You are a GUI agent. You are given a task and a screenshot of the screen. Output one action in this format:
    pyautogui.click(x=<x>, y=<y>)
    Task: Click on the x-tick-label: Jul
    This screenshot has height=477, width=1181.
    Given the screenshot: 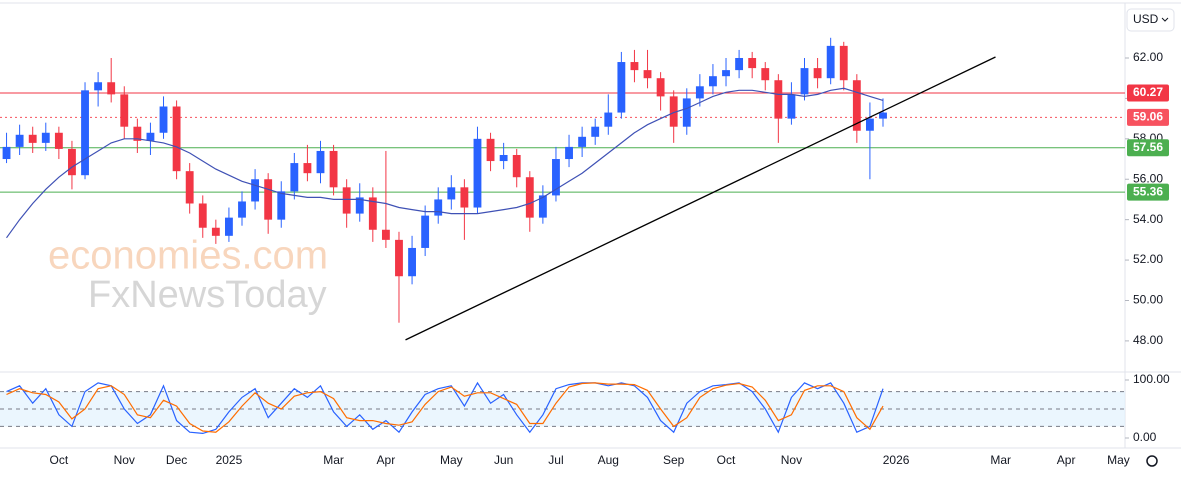 What is the action you would take?
    pyautogui.click(x=555, y=460)
    